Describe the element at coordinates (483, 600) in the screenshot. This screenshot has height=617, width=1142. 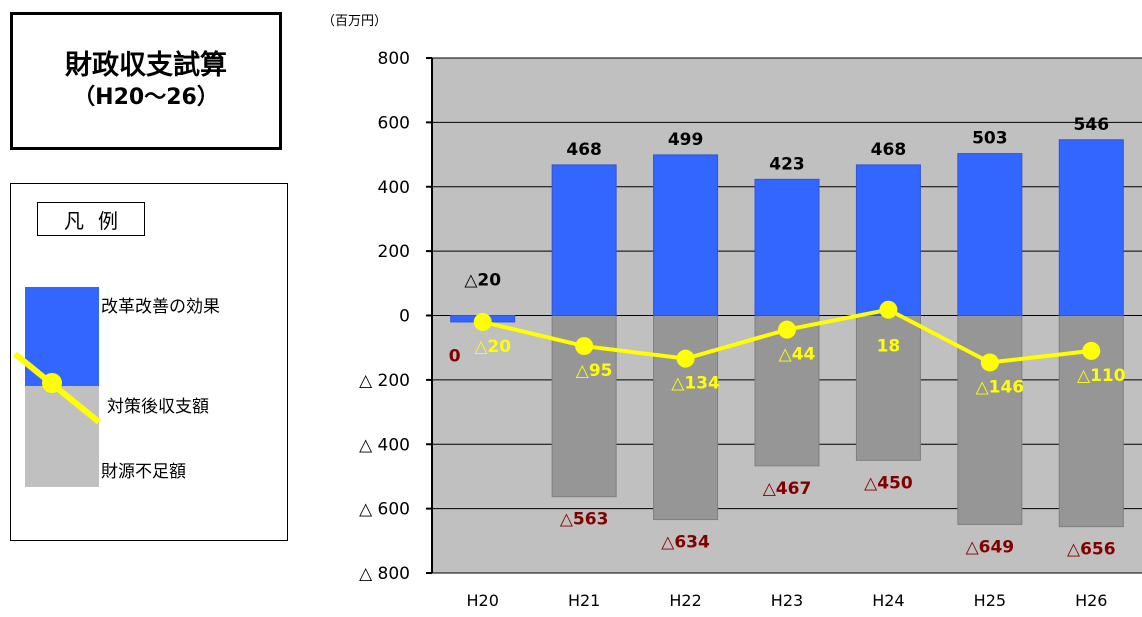
I see `x-tick-label: H20` at that location.